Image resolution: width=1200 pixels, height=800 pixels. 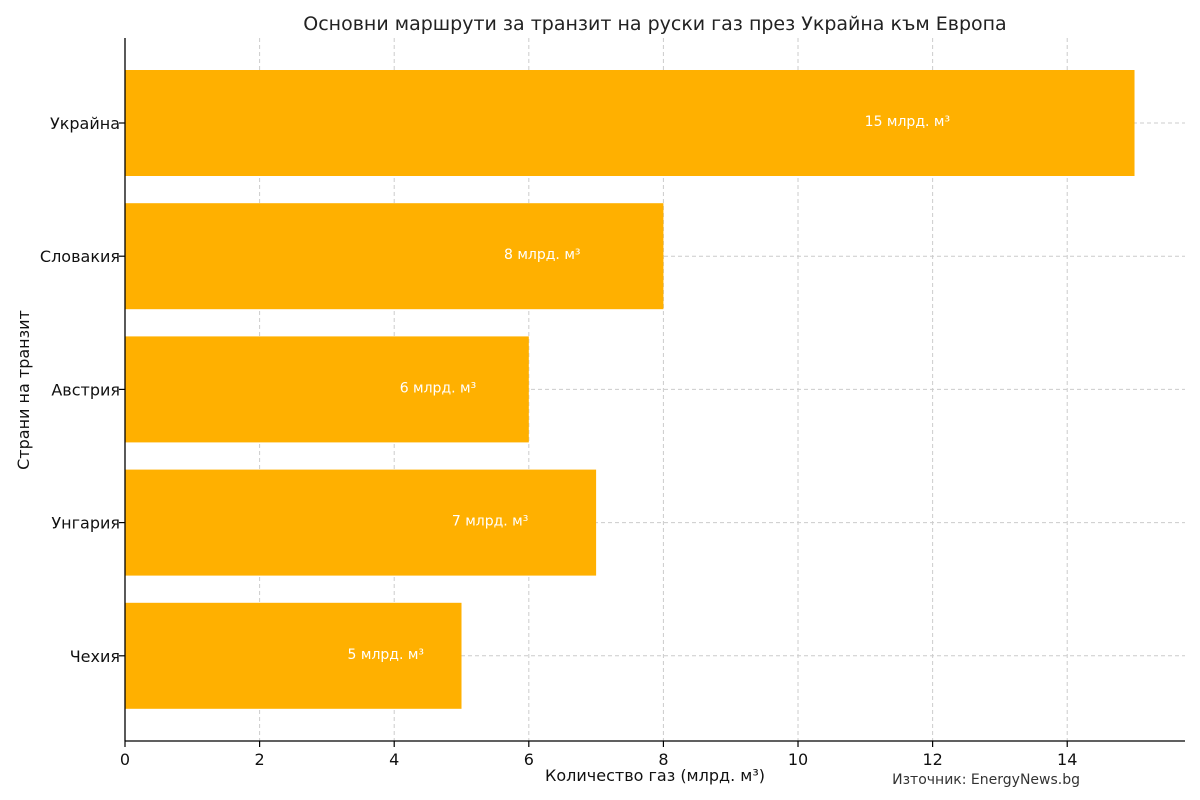 I want to click on x-tick-label: 2, so click(x=260, y=759).